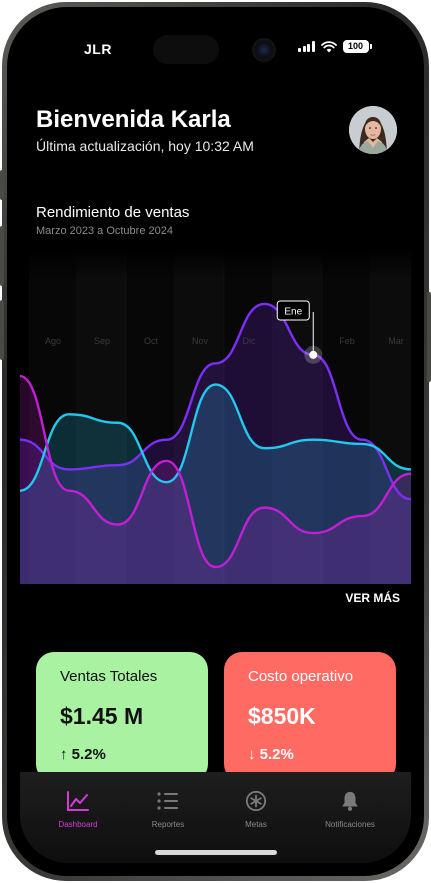 The image size is (431, 883). Describe the element at coordinates (306, 46) in the screenshot. I see `signal-icon` at that location.